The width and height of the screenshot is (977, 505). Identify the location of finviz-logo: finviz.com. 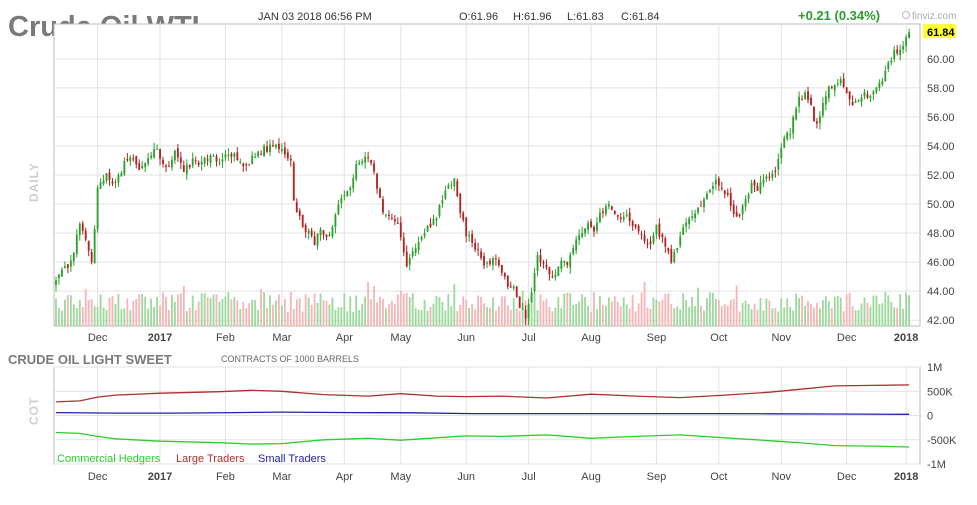
(929, 16).